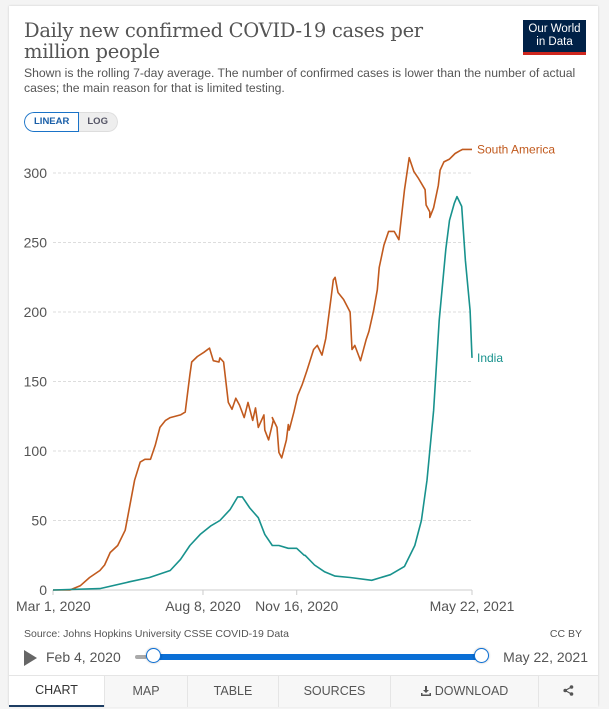 The image size is (609, 709). Describe the element at coordinates (36, 451) in the screenshot. I see `y-tick-label: 100` at that location.